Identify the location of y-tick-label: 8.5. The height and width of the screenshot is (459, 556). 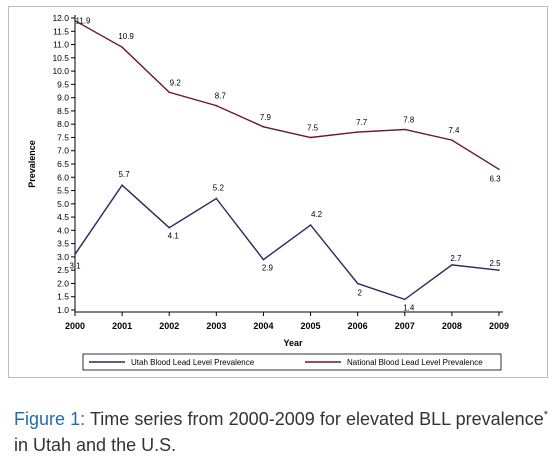
(63, 111).